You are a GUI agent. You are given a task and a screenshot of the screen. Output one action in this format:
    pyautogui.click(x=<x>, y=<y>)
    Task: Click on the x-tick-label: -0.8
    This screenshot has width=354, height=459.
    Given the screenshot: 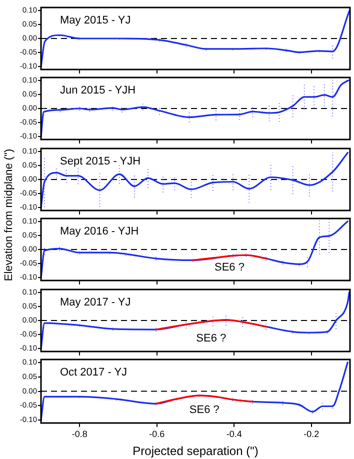 What is the action you would take?
    pyautogui.click(x=80, y=433)
    